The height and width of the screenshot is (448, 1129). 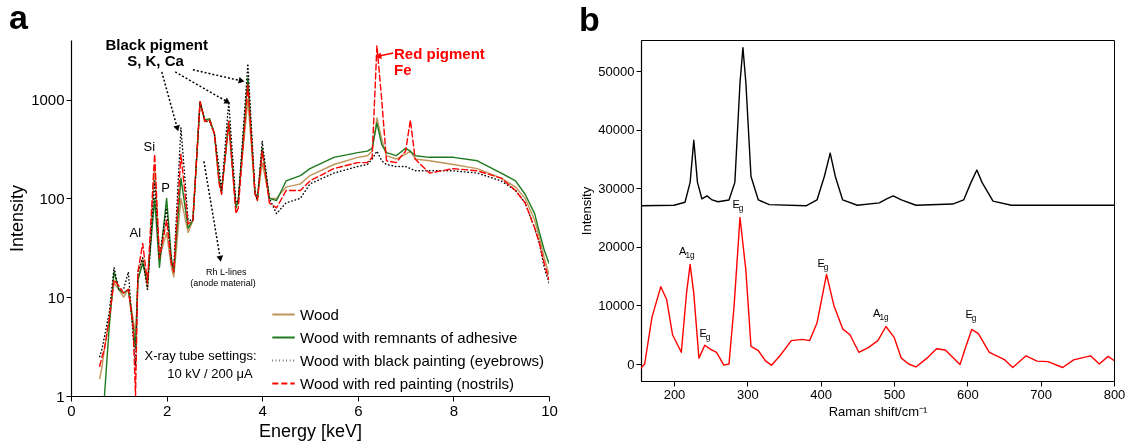 I want to click on line-series, so click(x=877, y=292).